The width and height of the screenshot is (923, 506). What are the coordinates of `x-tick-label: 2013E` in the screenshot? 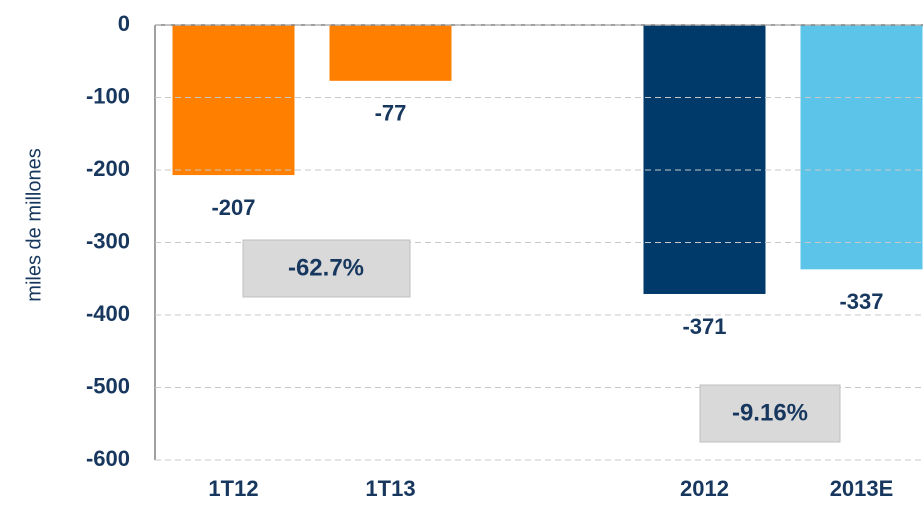 It's located at (862, 488).